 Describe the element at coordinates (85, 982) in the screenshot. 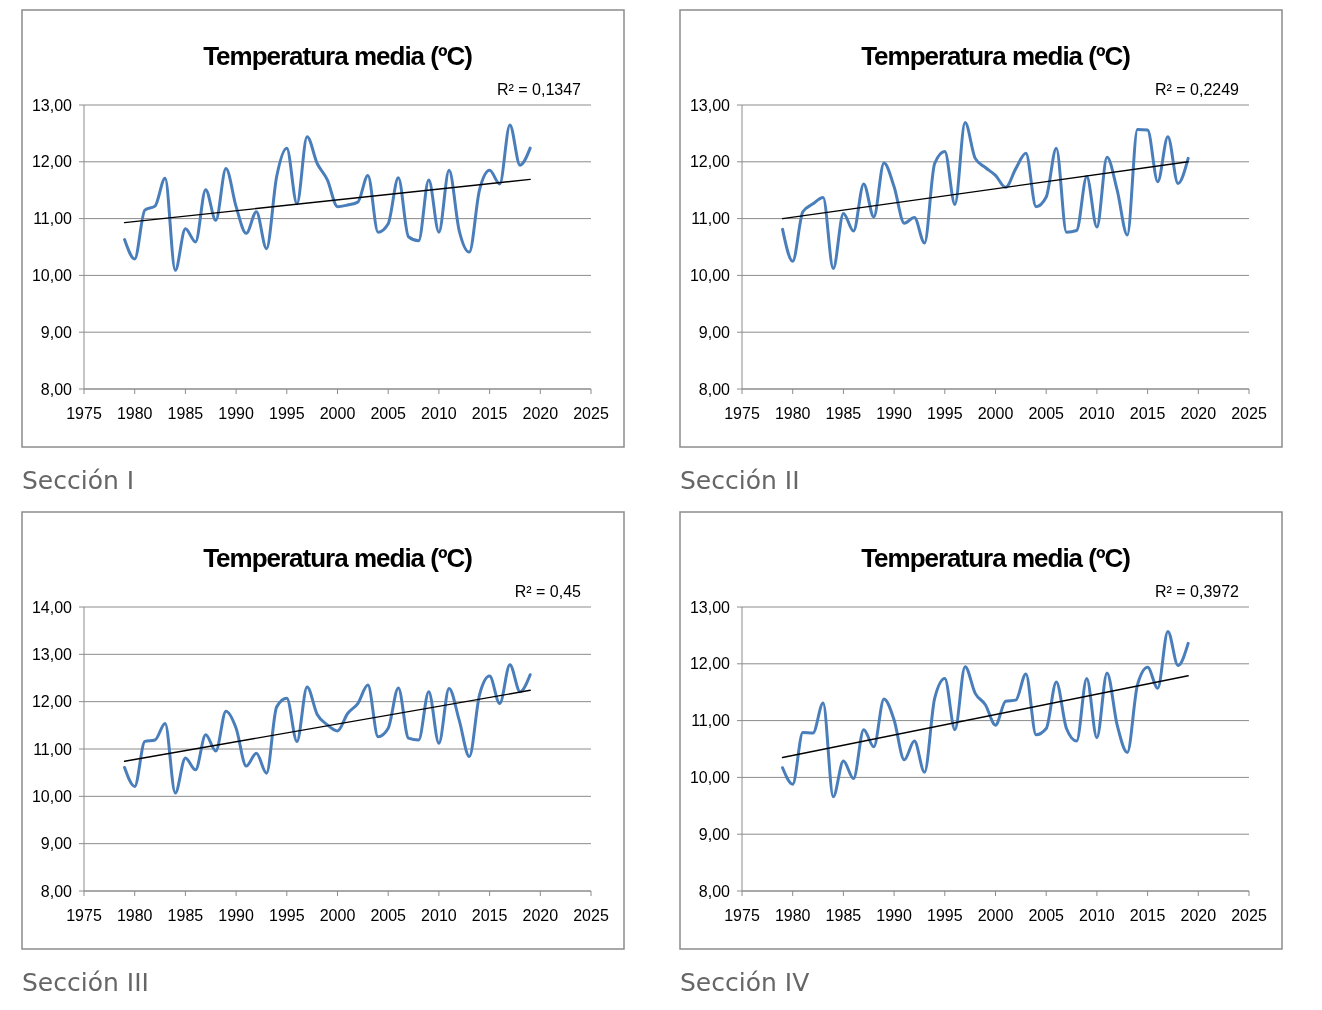

I see `text: Sección III` at that location.